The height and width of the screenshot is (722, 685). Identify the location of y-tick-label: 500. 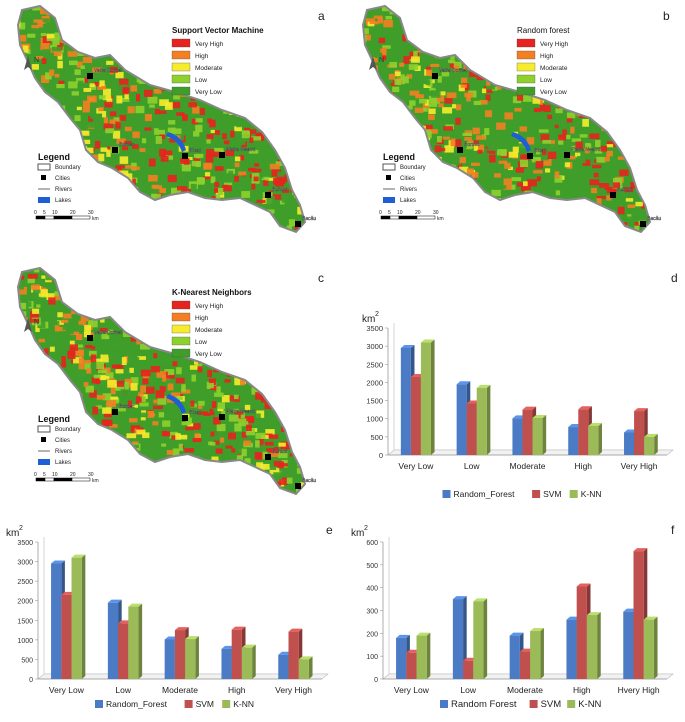
(372, 566).